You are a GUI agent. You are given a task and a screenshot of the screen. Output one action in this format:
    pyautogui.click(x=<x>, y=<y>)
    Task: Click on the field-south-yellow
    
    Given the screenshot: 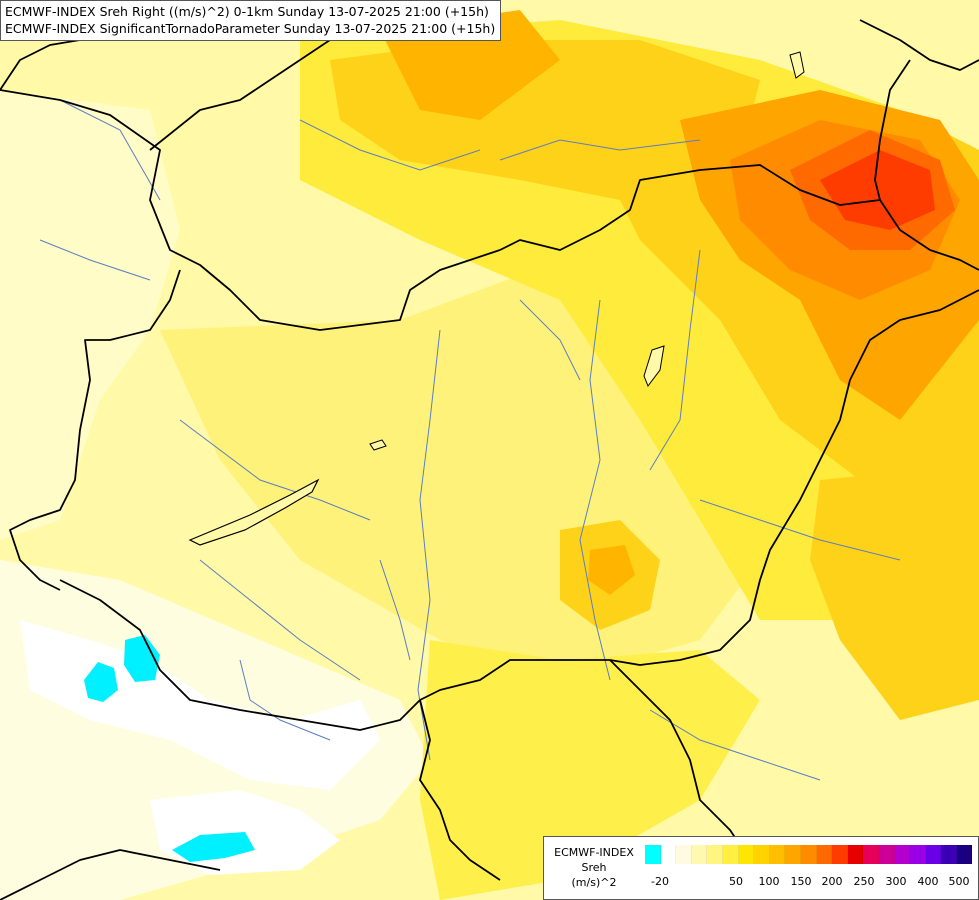 What is the action you would take?
    pyautogui.click(x=590, y=770)
    